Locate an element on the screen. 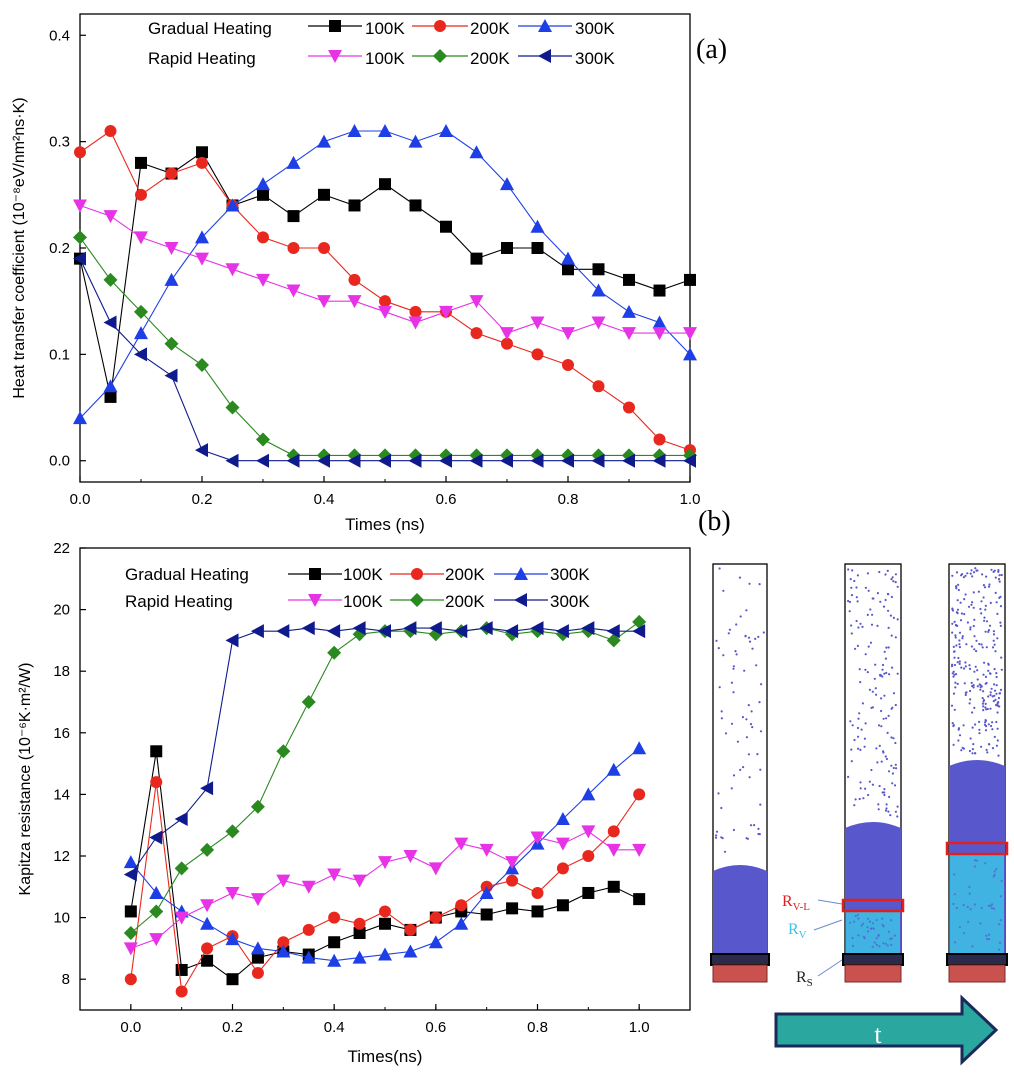 The width and height of the screenshot is (1014, 1078). a-x-tick-label: 0.6 is located at coordinates (446, 499).